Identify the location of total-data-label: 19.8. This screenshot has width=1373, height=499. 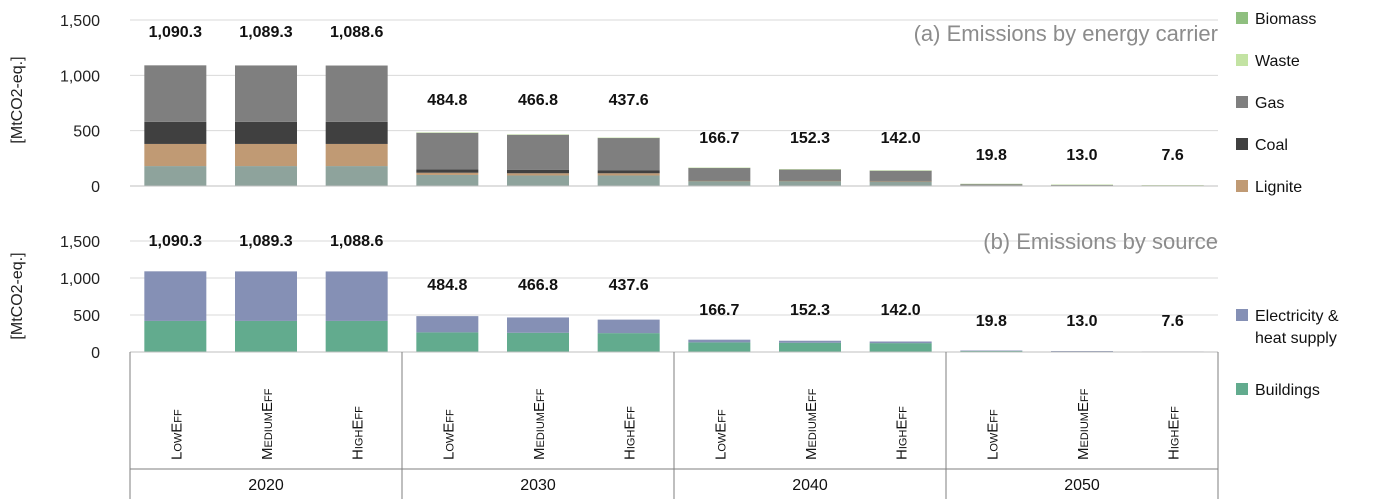
(991, 321).